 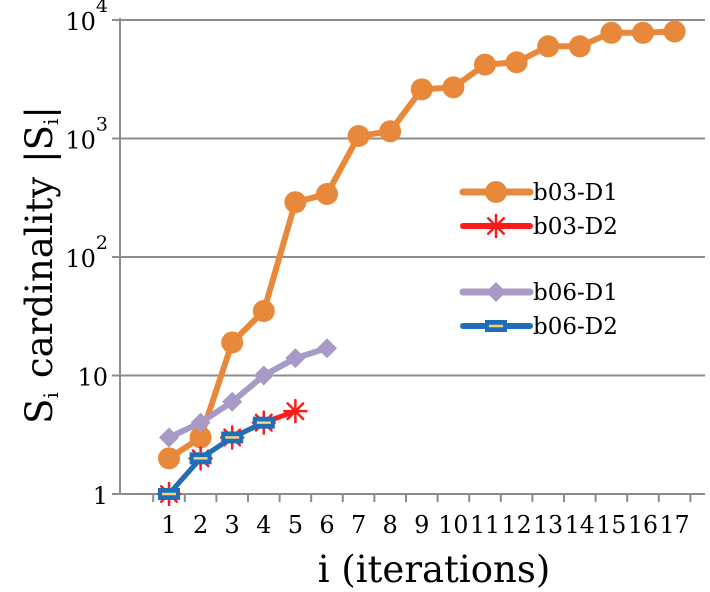 I want to click on y-tick-base-4: 10, so click(x=80, y=22).